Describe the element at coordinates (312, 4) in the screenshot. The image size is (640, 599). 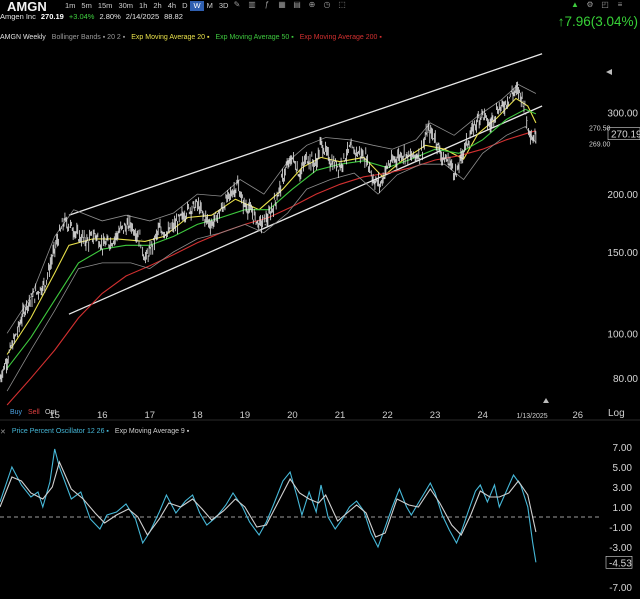
I see `compare-icon: ⊕` at that location.